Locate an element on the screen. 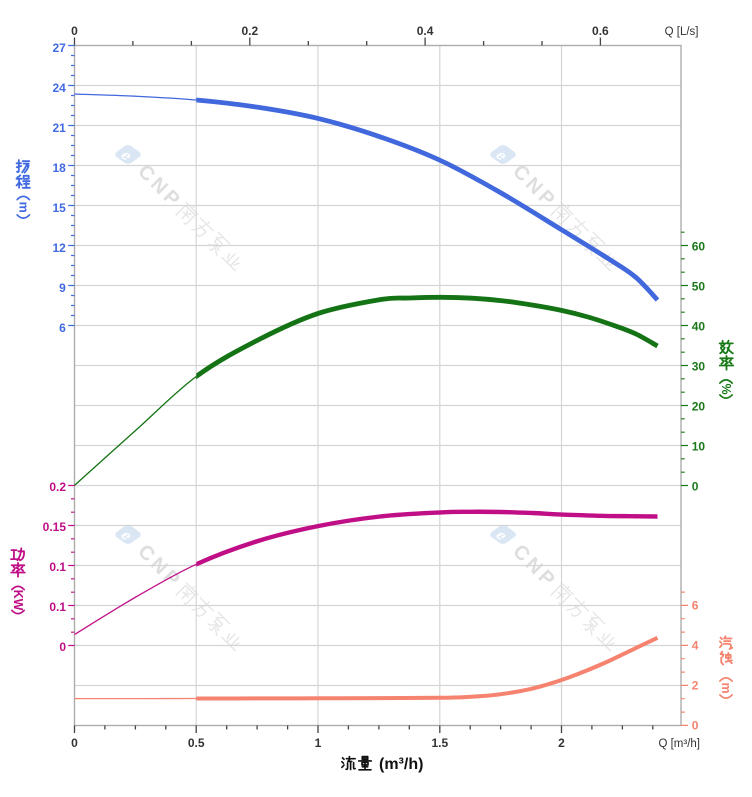 This screenshot has width=752, height=797. svg-text: 15 is located at coordinates (59, 208).